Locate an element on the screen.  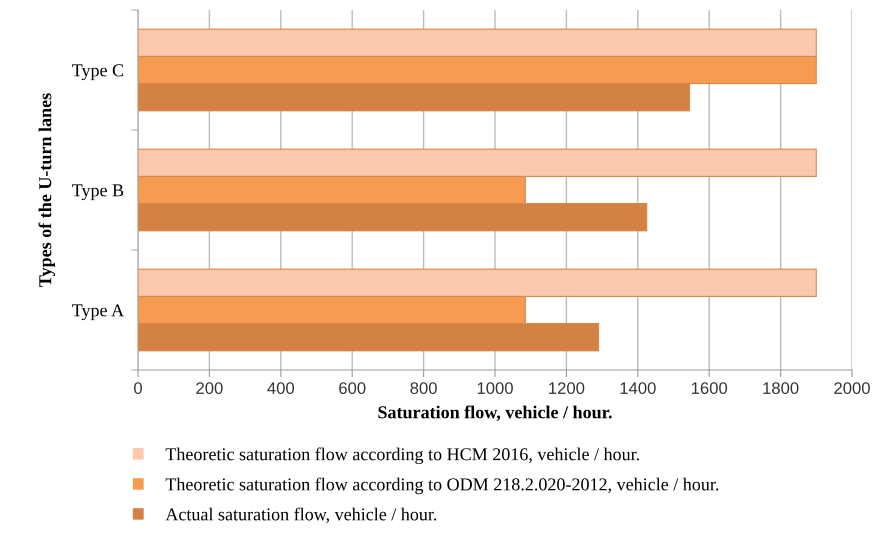
x-tick-label: 1600 is located at coordinates (710, 388).